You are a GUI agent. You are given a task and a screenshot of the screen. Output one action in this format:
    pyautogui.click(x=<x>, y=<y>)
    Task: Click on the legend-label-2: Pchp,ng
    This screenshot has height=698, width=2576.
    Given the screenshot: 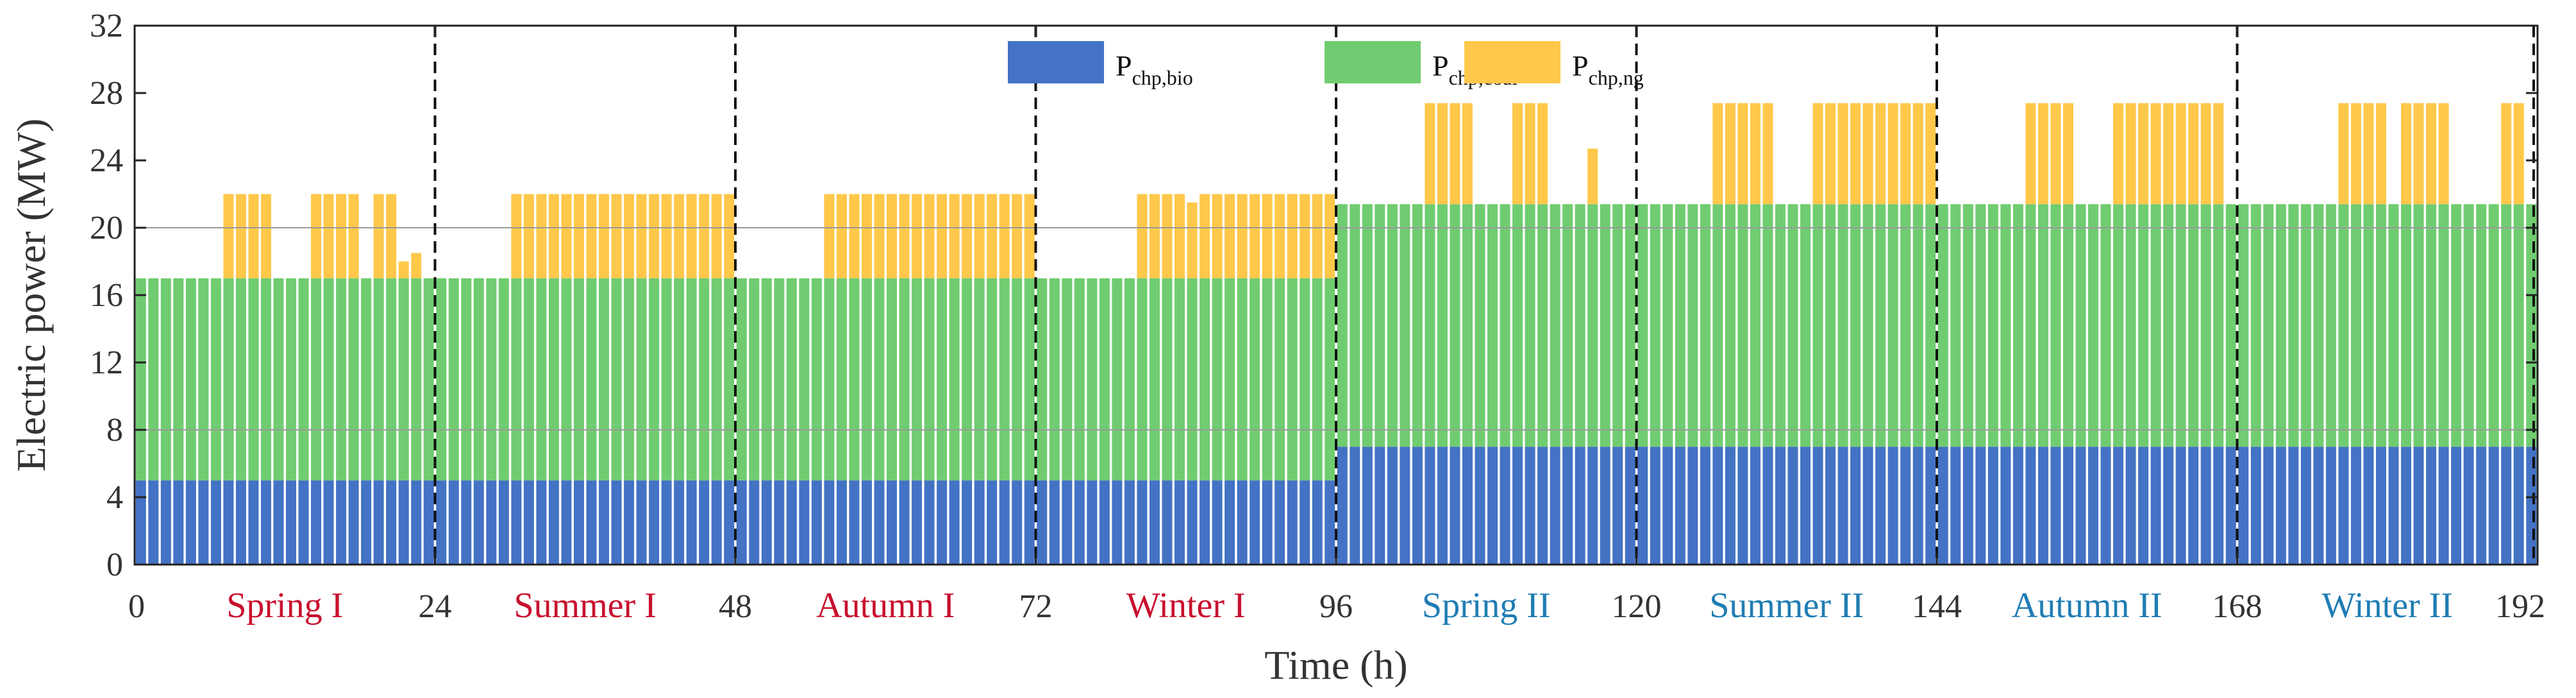 What is the action you would take?
    pyautogui.click(x=1608, y=69)
    